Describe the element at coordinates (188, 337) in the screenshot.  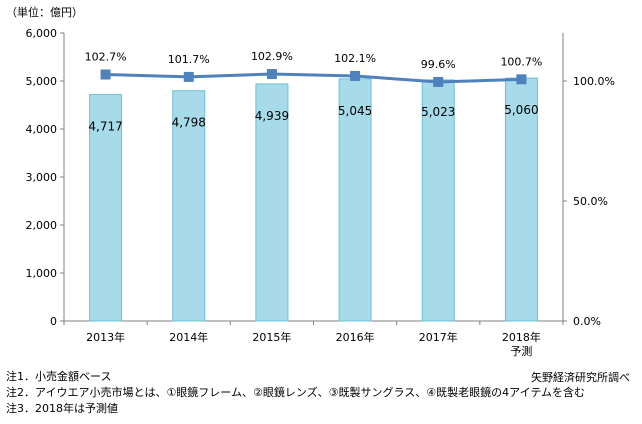
I see `x-tick-label: 2014年` at that location.